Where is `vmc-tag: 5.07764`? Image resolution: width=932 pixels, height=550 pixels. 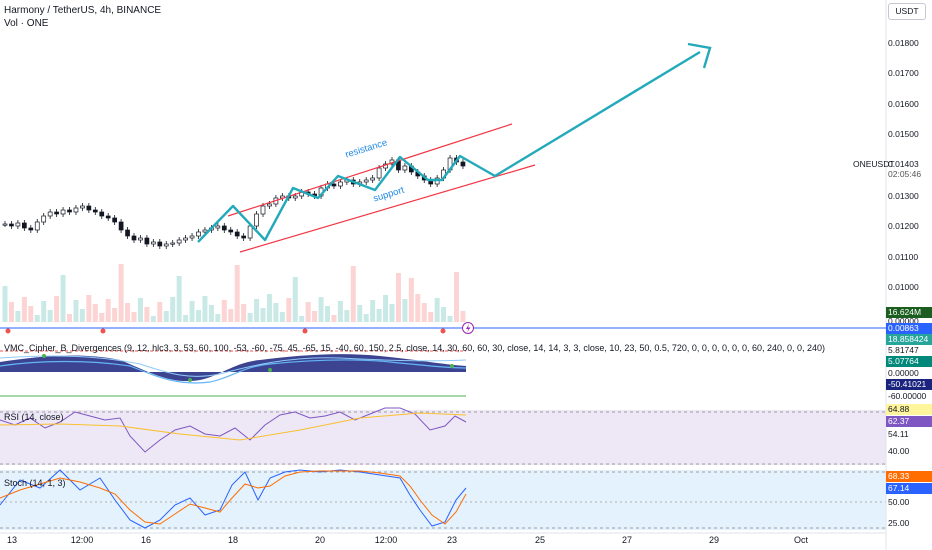
vmc-tag: 5.07764 is located at coordinates (909, 361).